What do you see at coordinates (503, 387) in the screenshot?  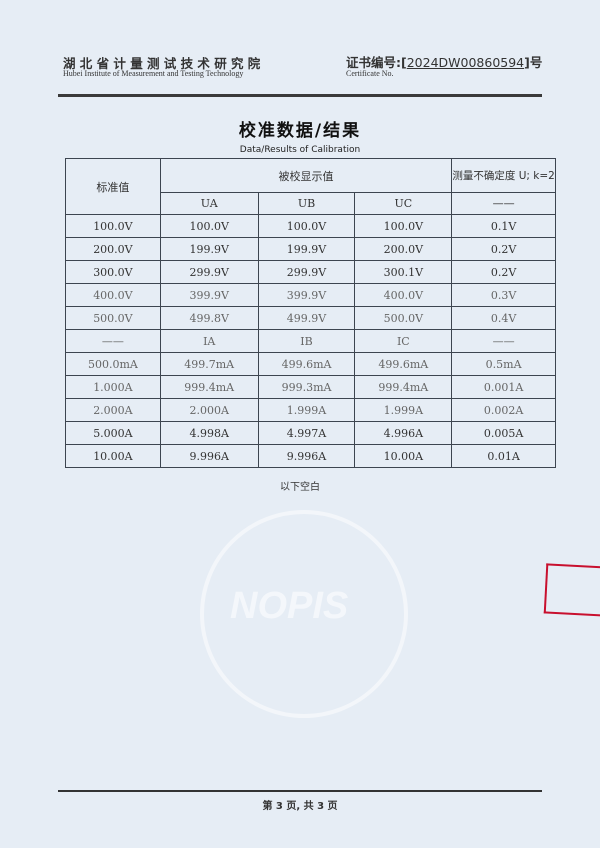 I see `table-cell: 0.001A` at bounding box center [503, 387].